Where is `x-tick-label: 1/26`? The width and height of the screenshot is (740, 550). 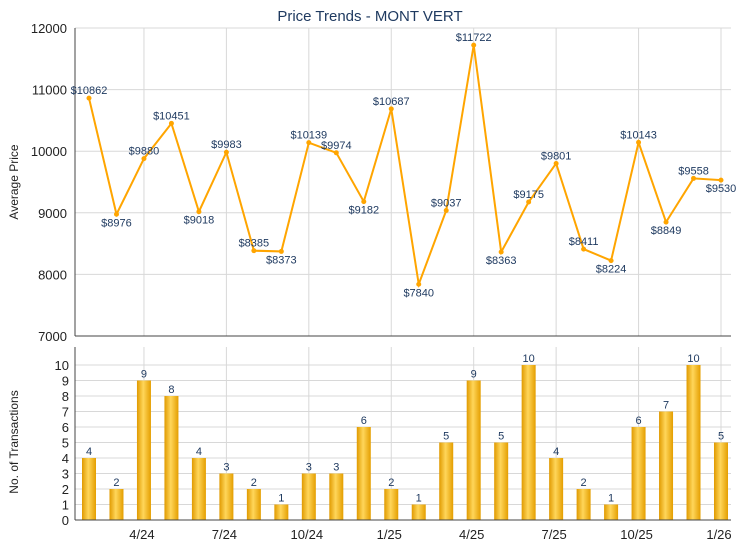
x-tick-label: 1/26 is located at coordinates (718, 534).